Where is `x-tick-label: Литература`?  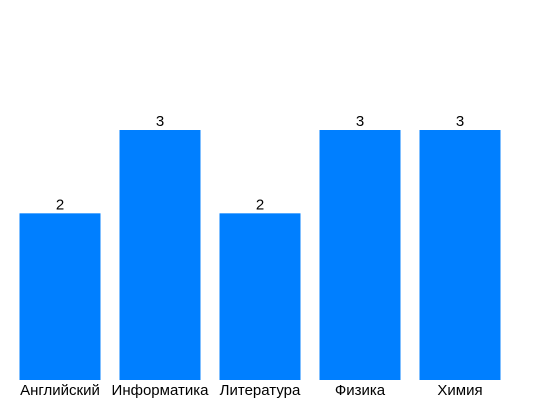
x-tick-label: Литература is located at coordinates (260, 390).